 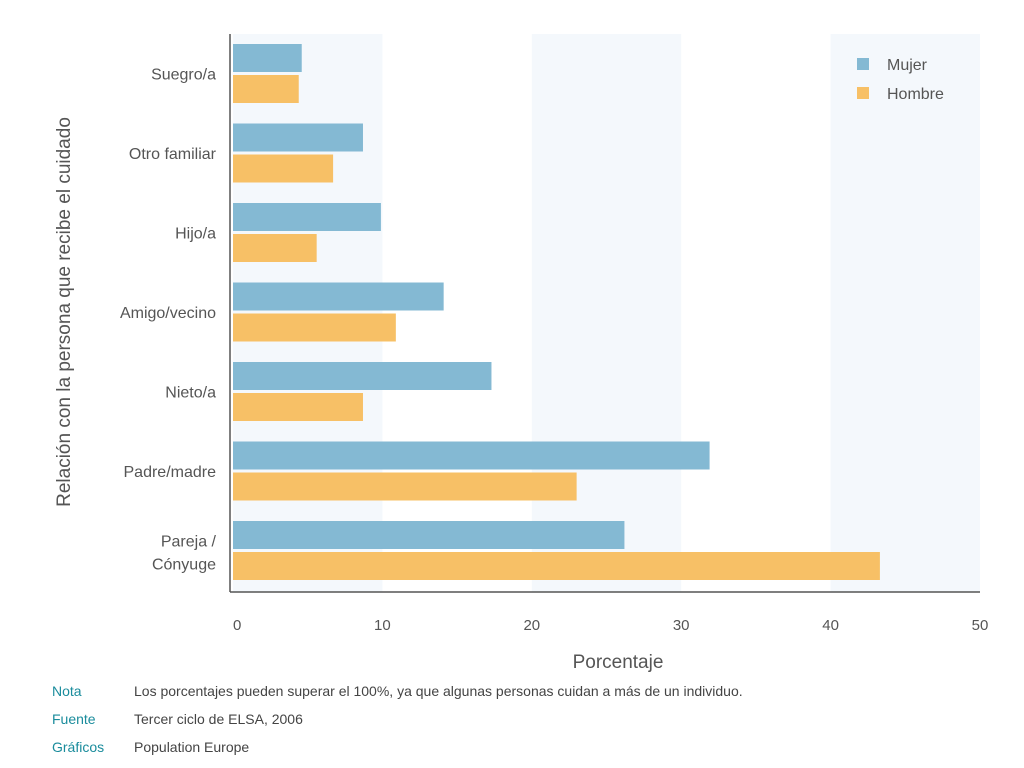 What do you see at coordinates (67, 691) in the screenshot?
I see `note-key: Nota` at bounding box center [67, 691].